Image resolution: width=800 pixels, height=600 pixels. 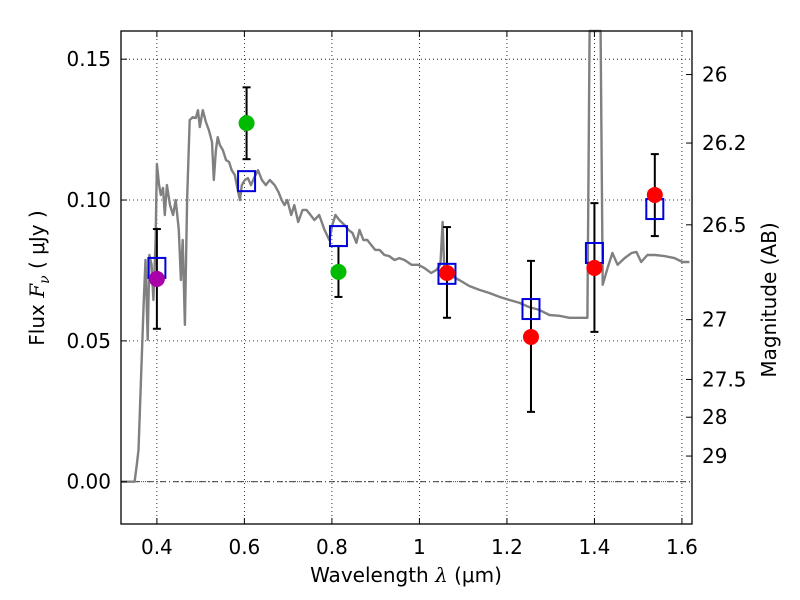 I want to click on y2-tick-label: 28, so click(x=714, y=417).